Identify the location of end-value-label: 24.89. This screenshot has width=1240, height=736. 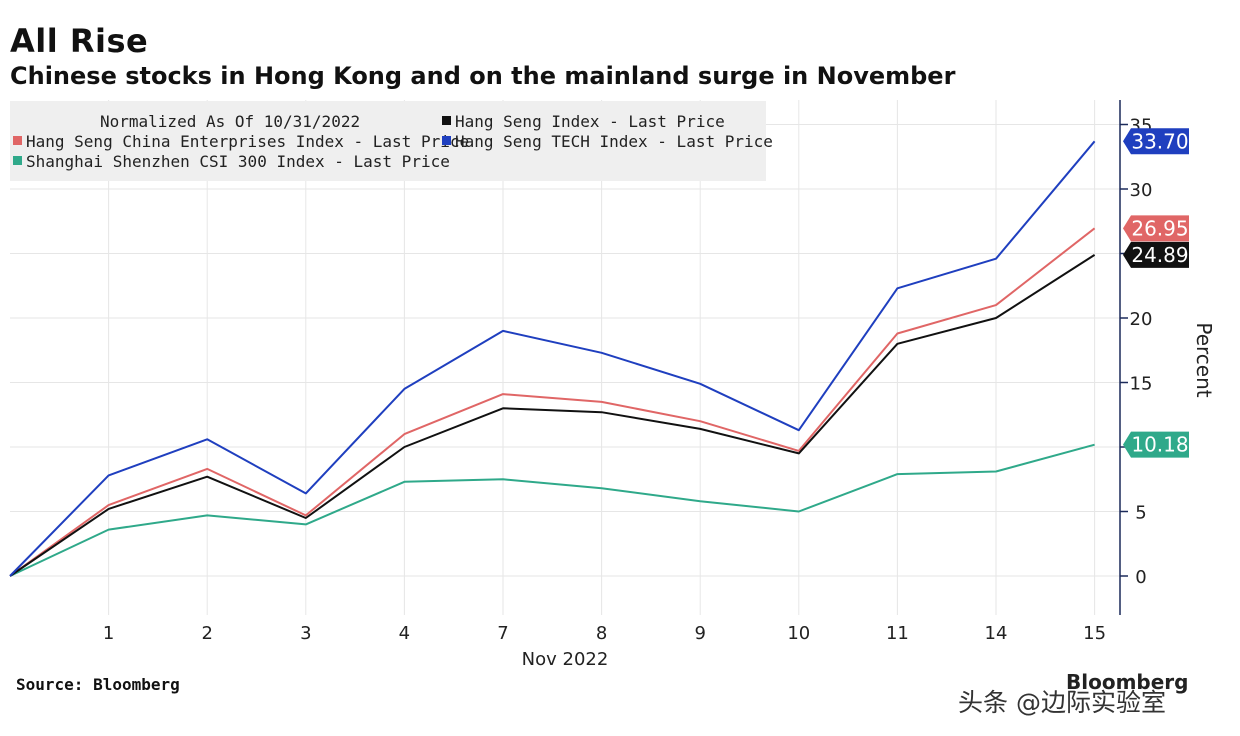
(1156, 254).